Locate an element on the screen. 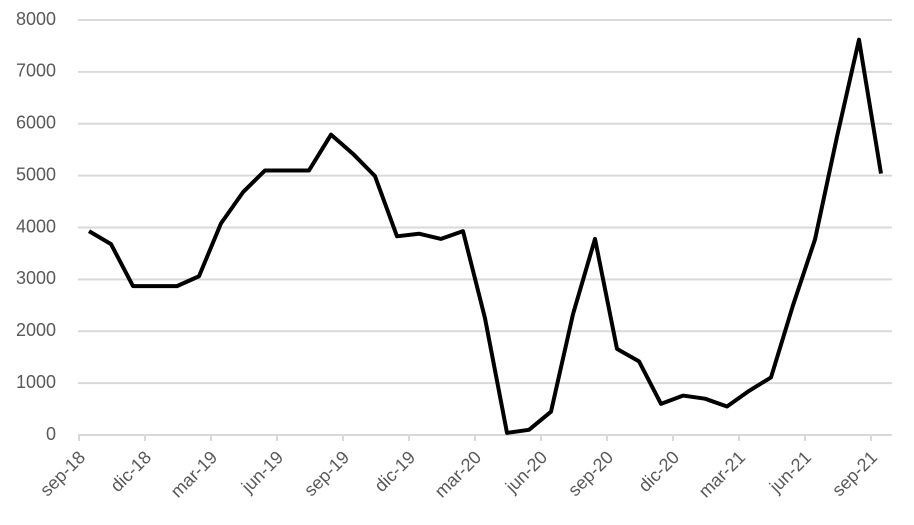 Image resolution: width=914 pixels, height=525 pixels. y-tick-label: 3000 is located at coordinates (36, 278).